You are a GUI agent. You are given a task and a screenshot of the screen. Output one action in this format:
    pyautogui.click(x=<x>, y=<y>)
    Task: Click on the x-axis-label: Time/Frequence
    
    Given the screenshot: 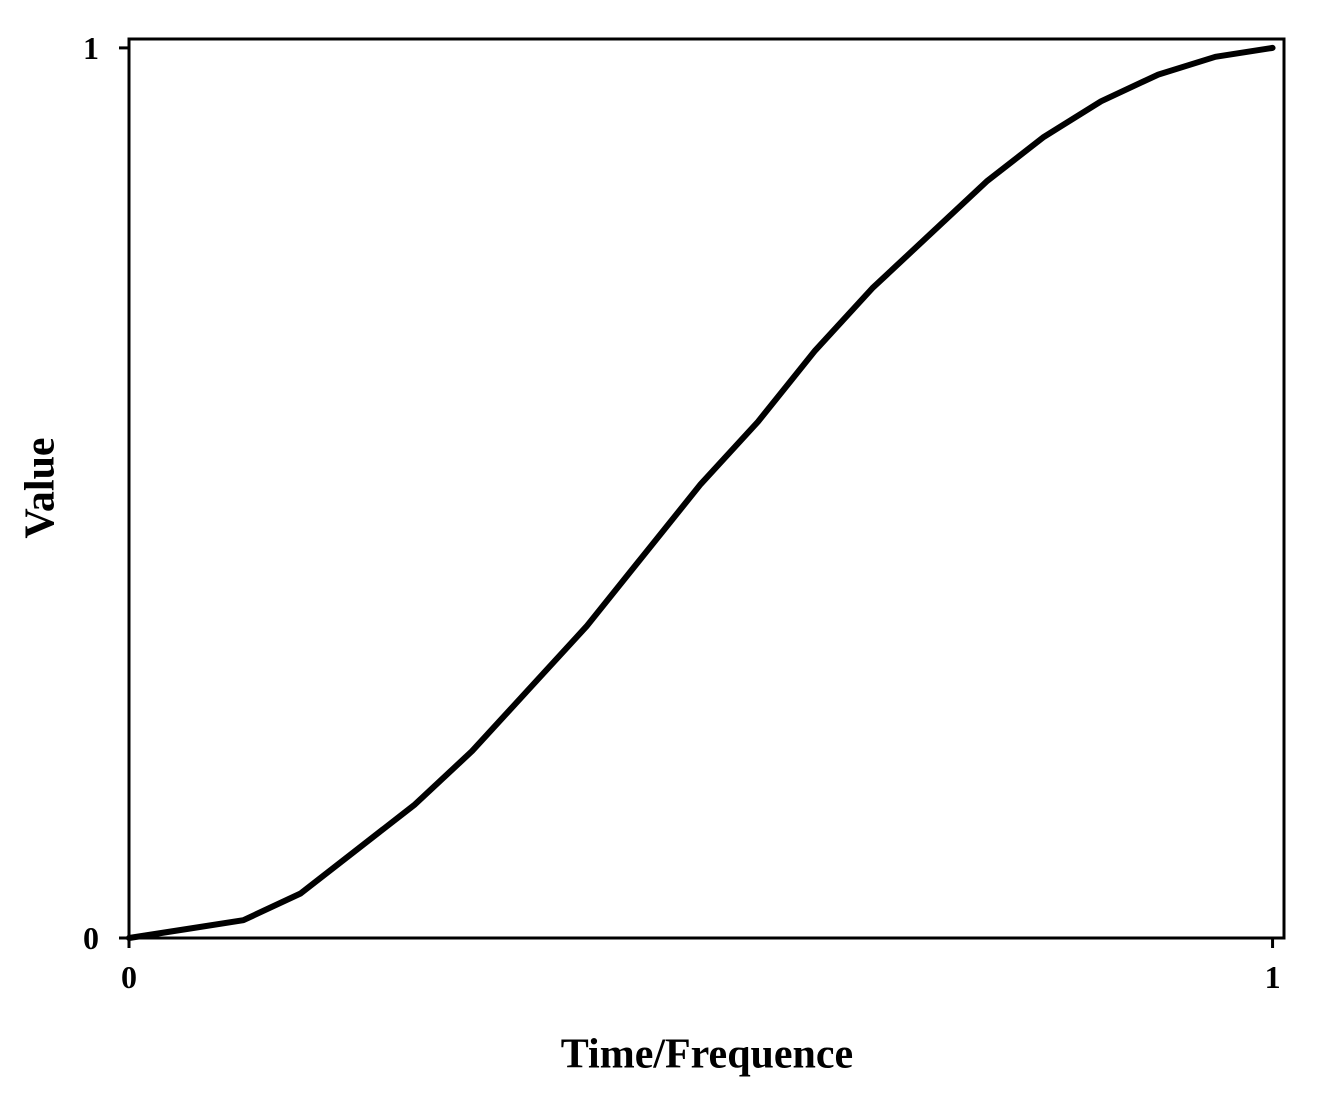 What is the action you would take?
    pyautogui.click(x=707, y=1055)
    